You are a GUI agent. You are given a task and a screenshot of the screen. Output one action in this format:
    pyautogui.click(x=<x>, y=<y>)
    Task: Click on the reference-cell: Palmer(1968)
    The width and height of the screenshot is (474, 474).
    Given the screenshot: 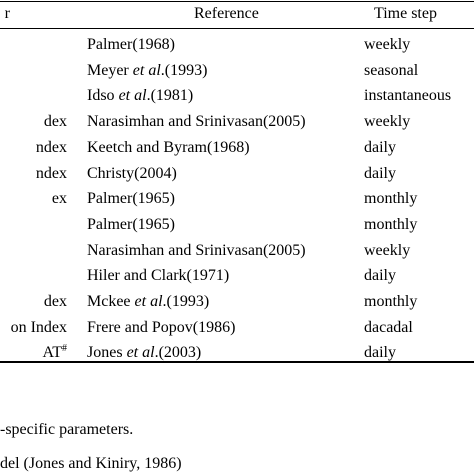 What is the action you would take?
    pyautogui.click(x=131, y=45)
    